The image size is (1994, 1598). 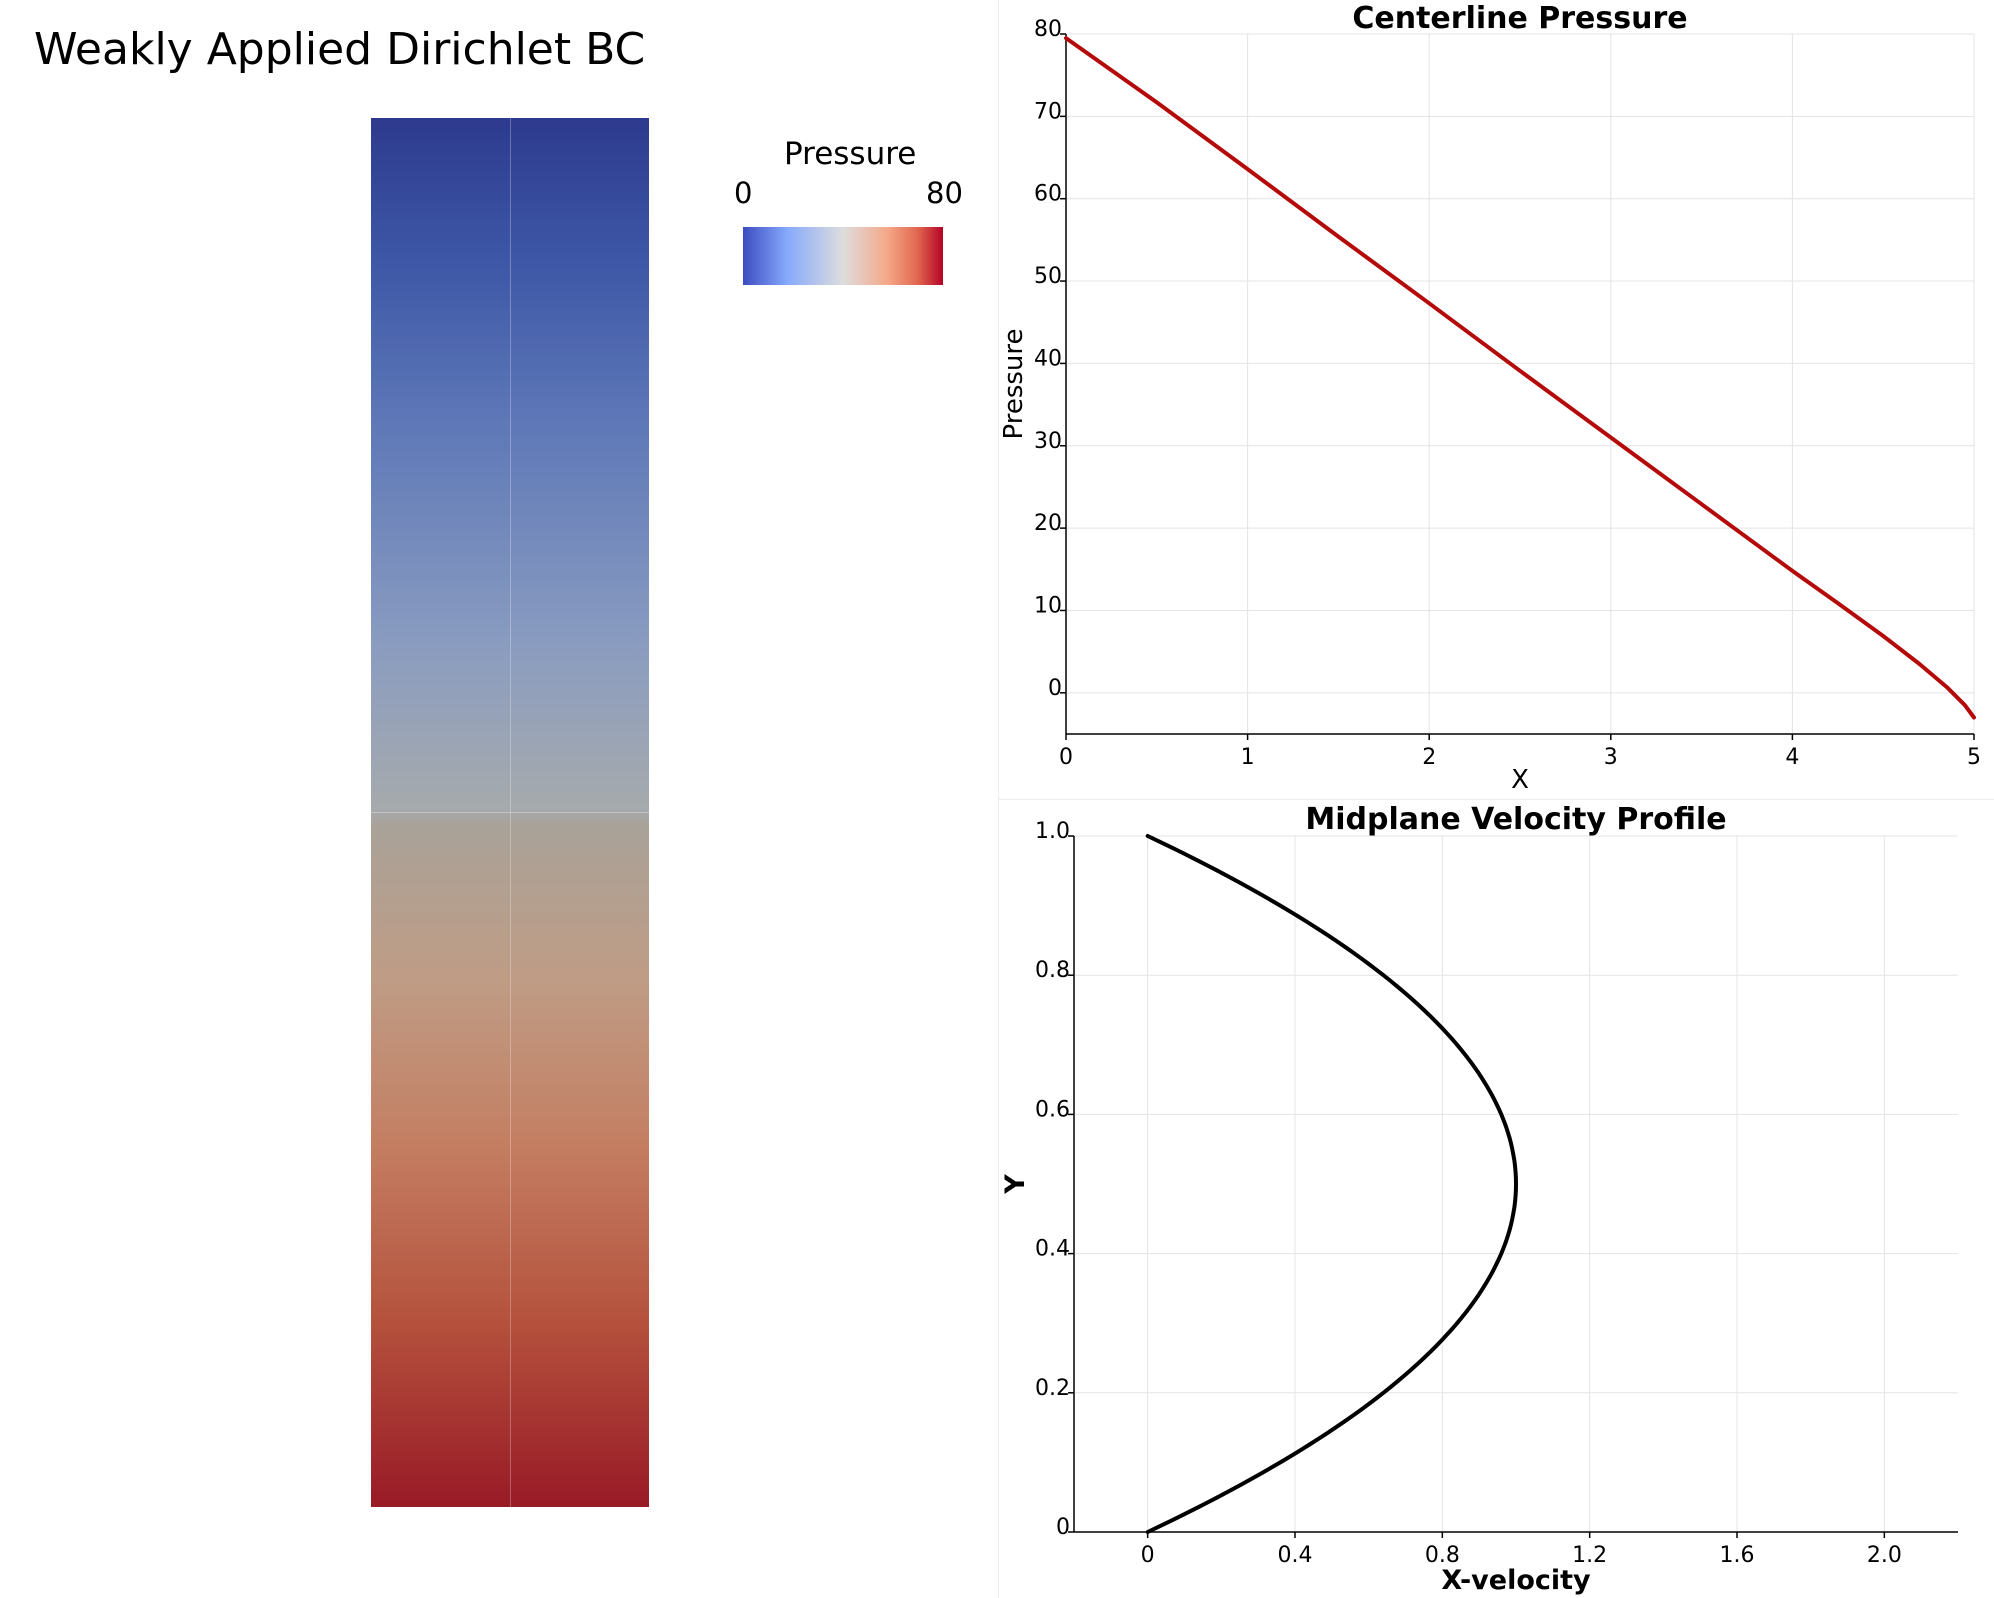 I want to click on chart2-ytick-label-3: 0.6, so click(x=1052, y=1109).